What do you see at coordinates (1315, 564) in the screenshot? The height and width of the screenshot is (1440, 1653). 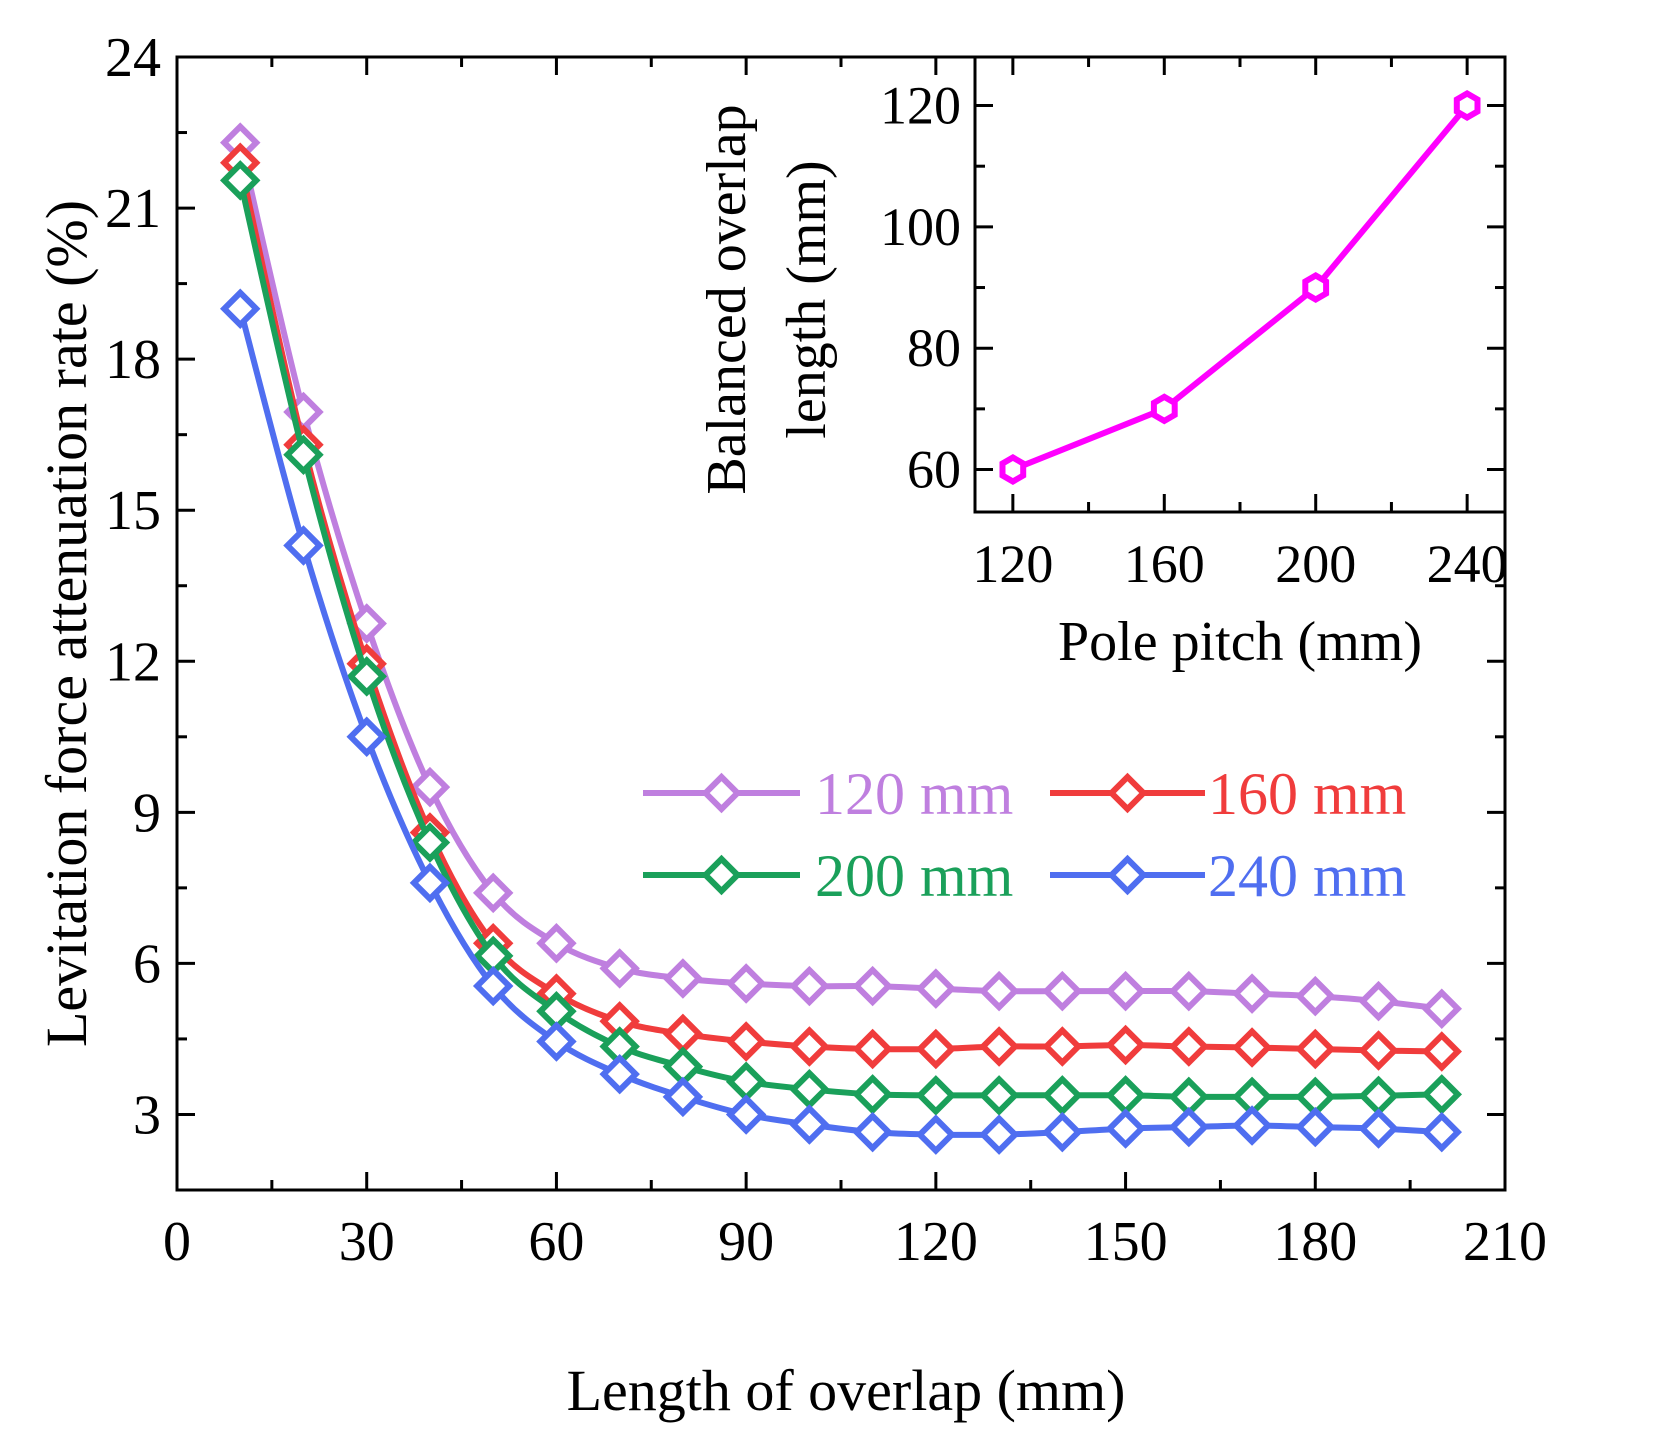 I see `inset-x-tick-label: 200` at bounding box center [1315, 564].